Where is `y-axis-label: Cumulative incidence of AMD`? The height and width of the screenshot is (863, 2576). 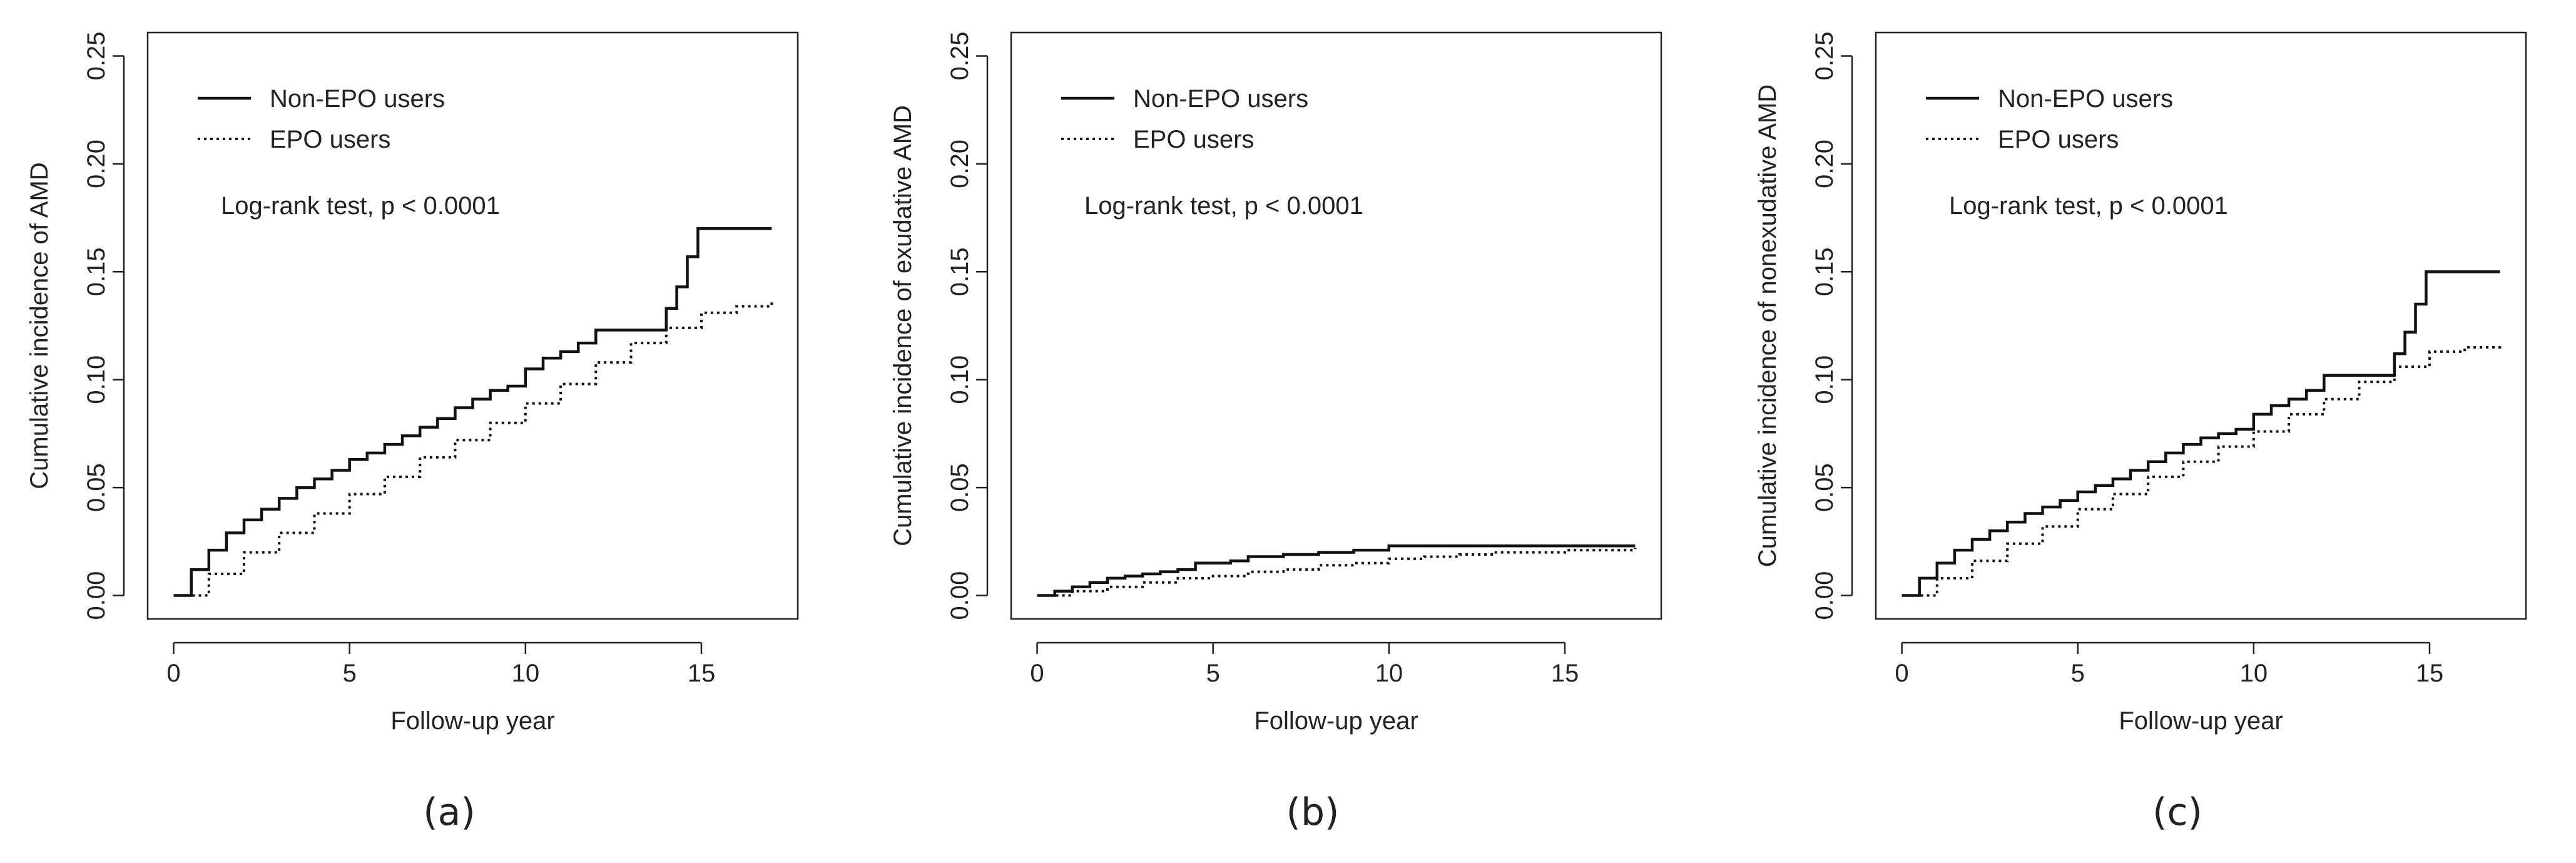 y-axis-label: Cumulative incidence of AMD is located at coordinates (40, 325).